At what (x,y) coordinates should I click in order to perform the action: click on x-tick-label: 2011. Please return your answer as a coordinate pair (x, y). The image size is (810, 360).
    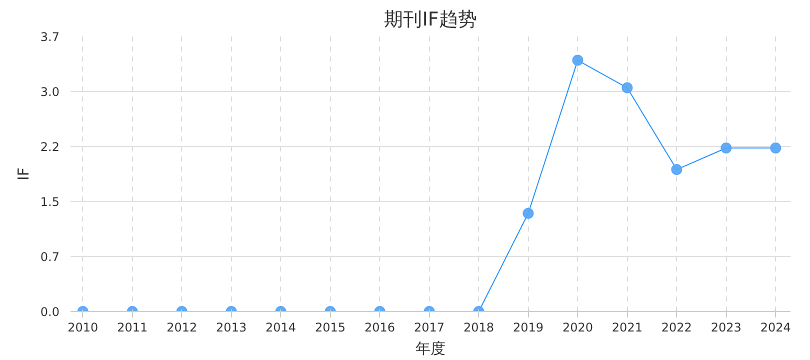
    Looking at the image, I should click on (132, 327).